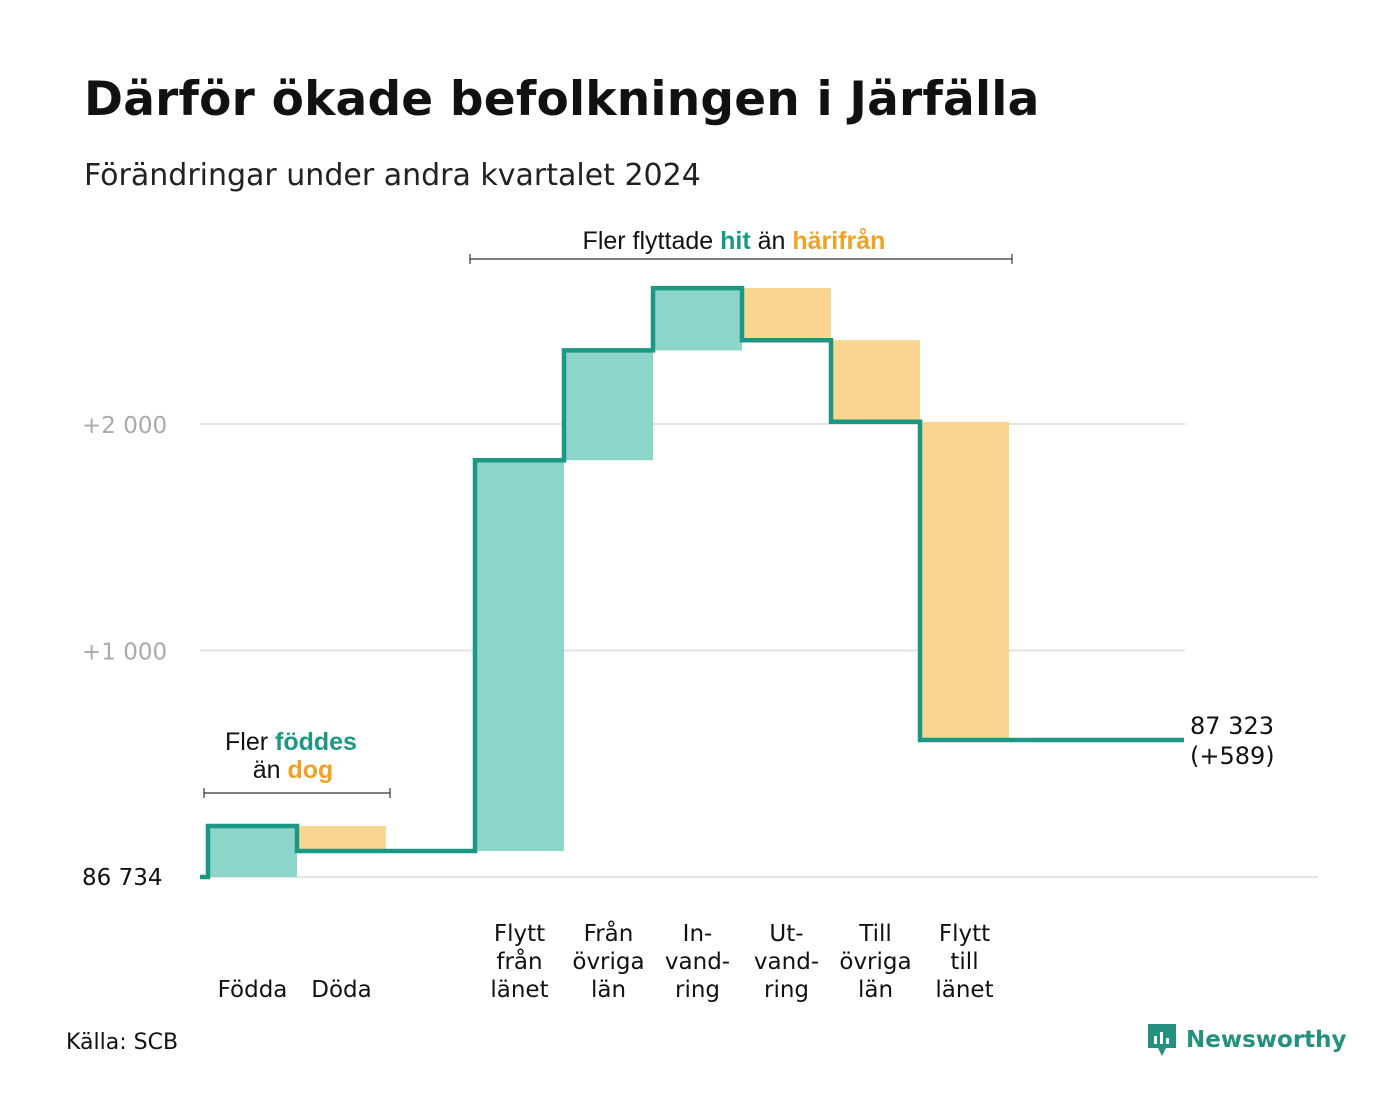  What do you see at coordinates (124, 426) in the screenshot?
I see `y-tick-label: +2 000` at bounding box center [124, 426].